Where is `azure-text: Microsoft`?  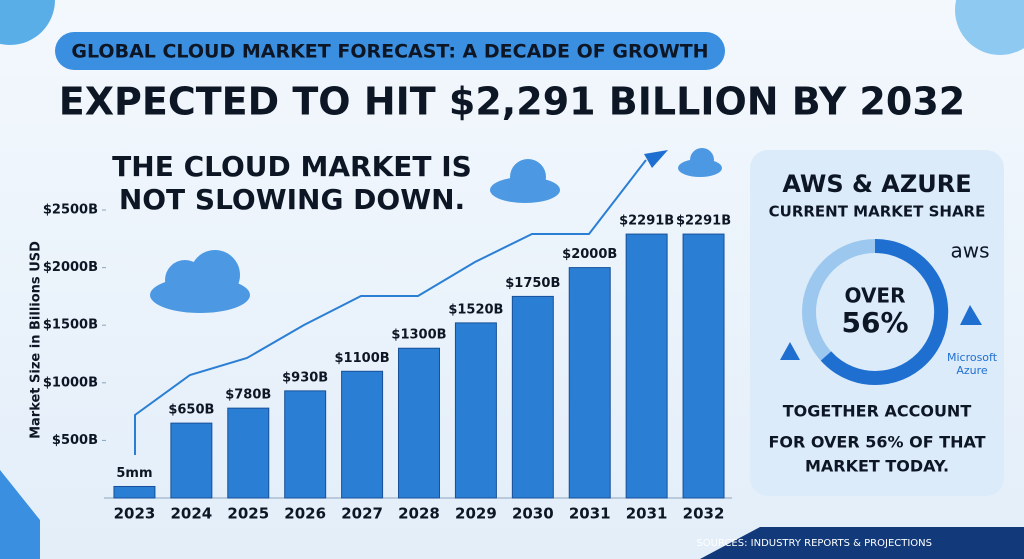 azure-text: Microsoft is located at coordinates (972, 357).